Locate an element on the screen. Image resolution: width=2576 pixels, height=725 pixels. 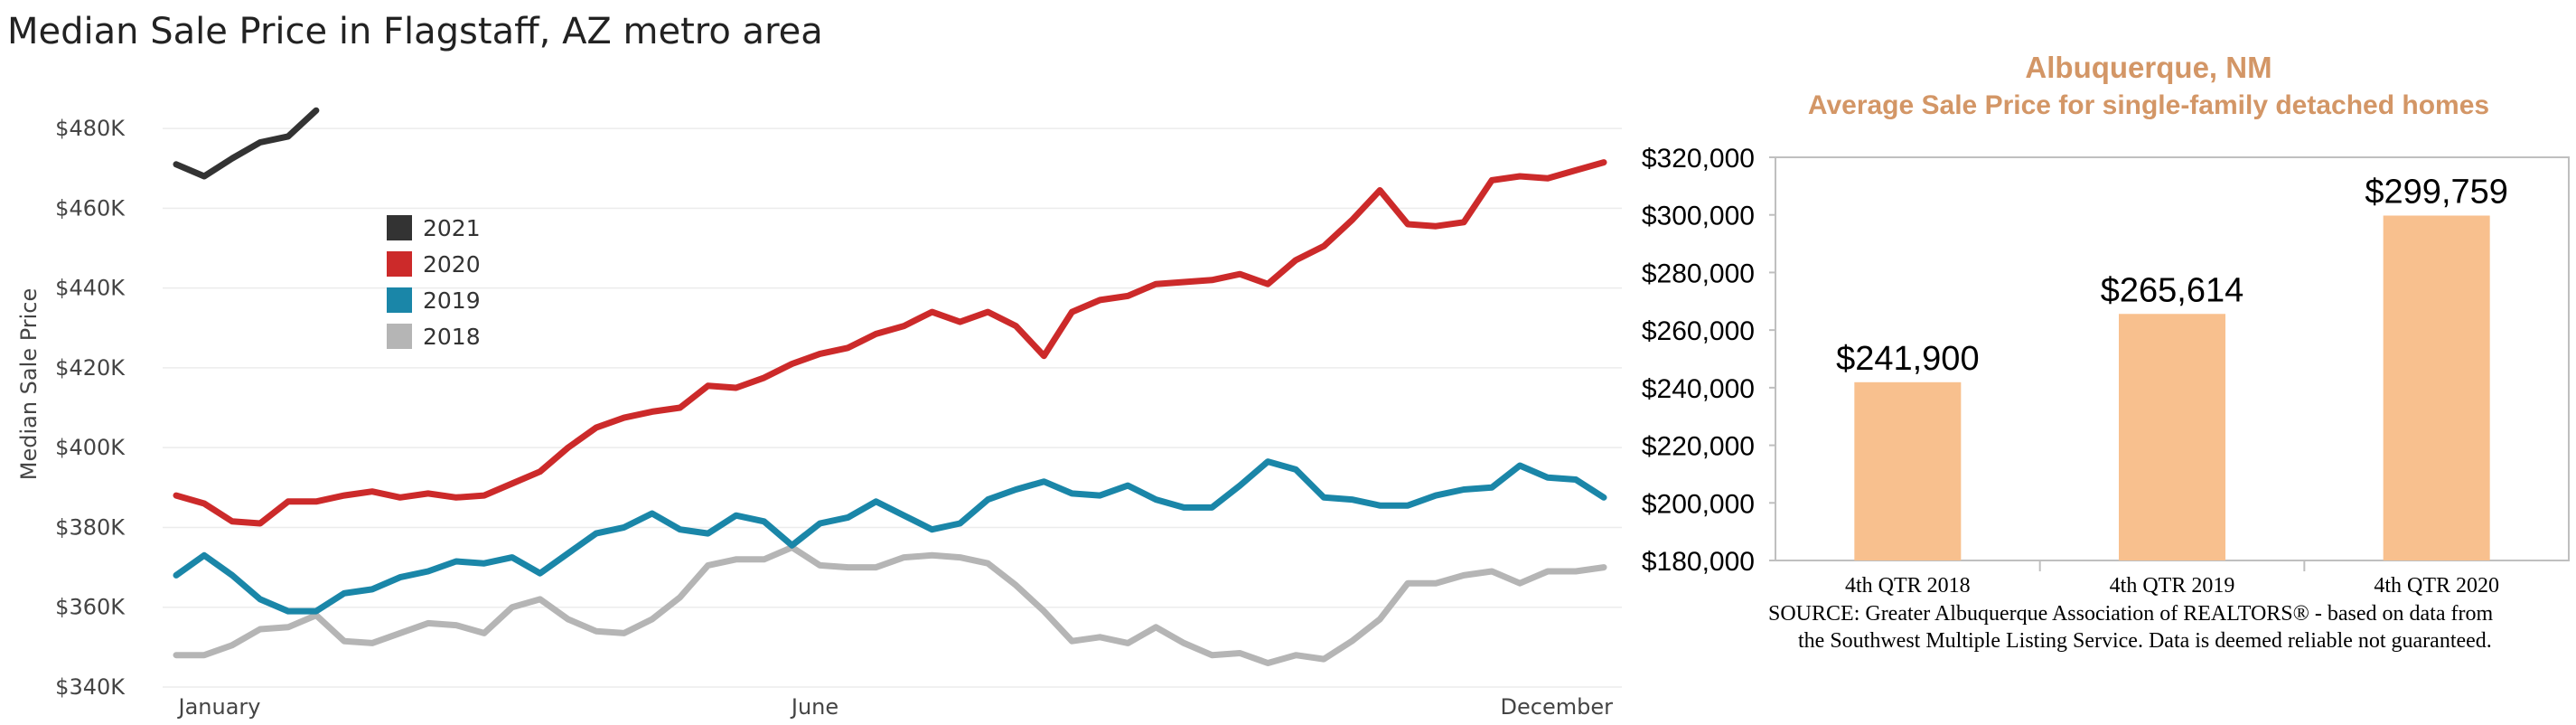
chart2-y-tick-label: $300,000 is located at coordinates (1698, 217).